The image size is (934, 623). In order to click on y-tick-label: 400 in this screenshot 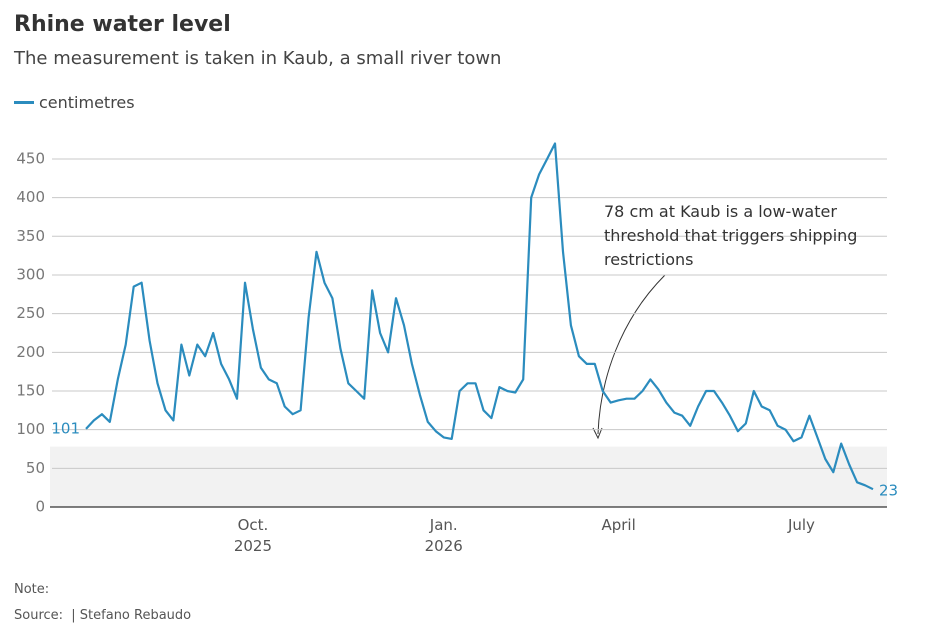, I will do `click(30, 197)`.